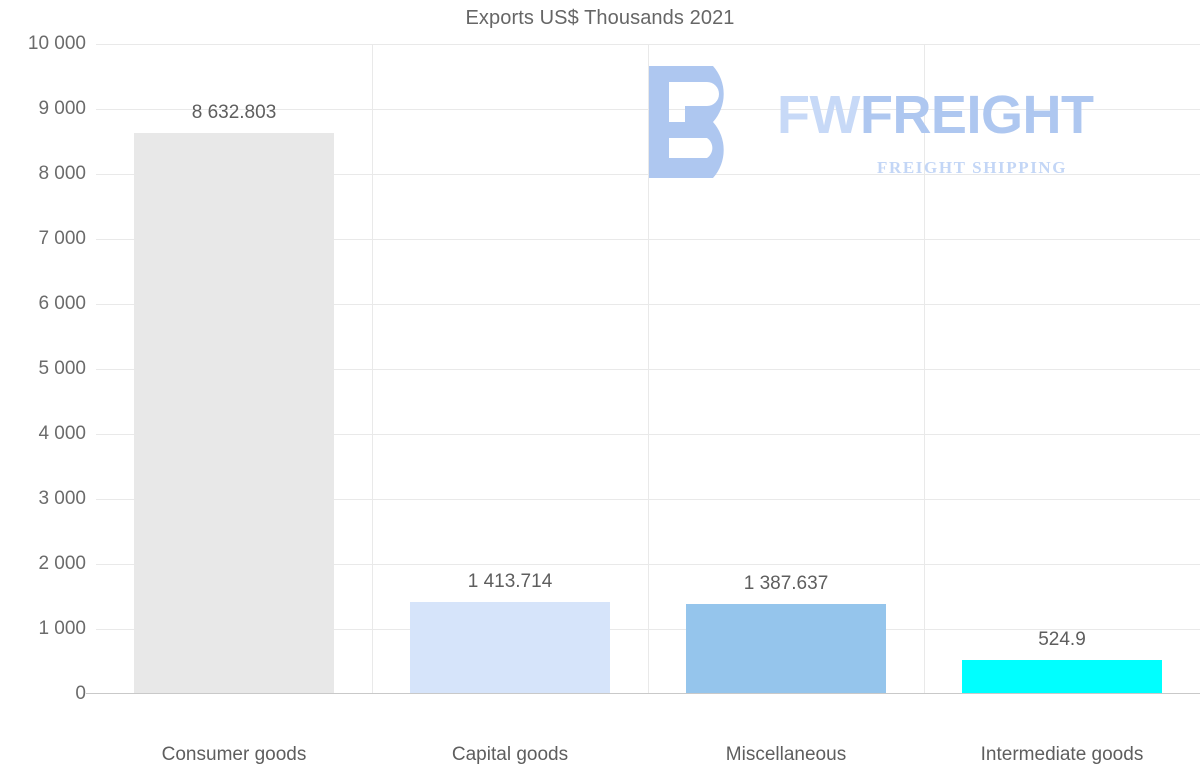 The width and height of the screenshot is (1200, 766). I want to click on y-axis-tick-label: 9 000, so click(62, 108).